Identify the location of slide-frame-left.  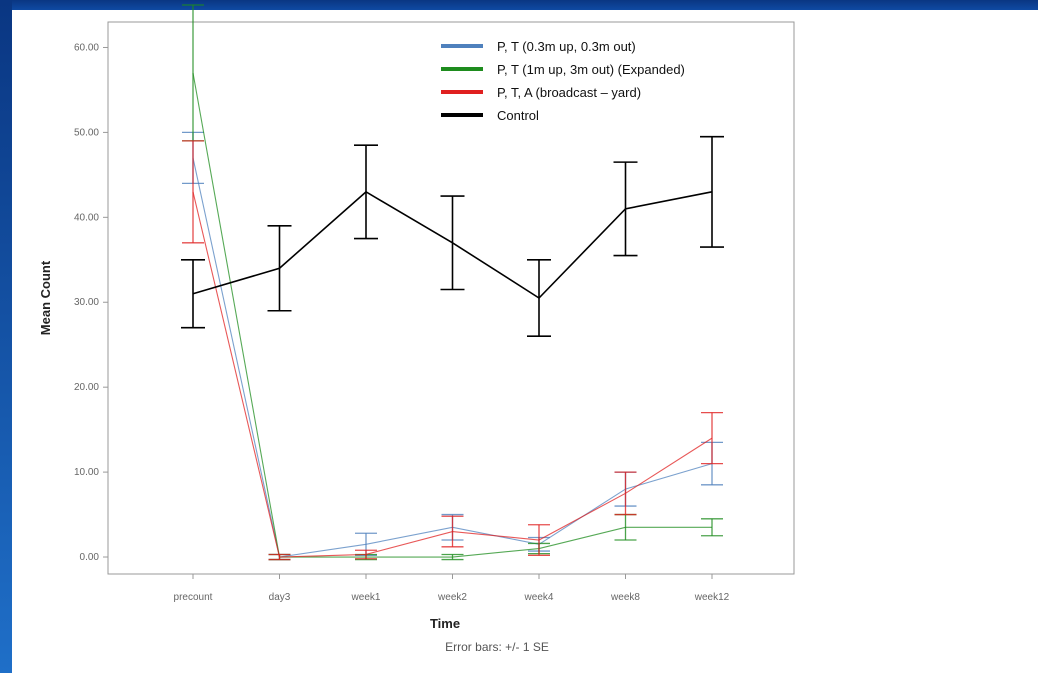
(6, 336).